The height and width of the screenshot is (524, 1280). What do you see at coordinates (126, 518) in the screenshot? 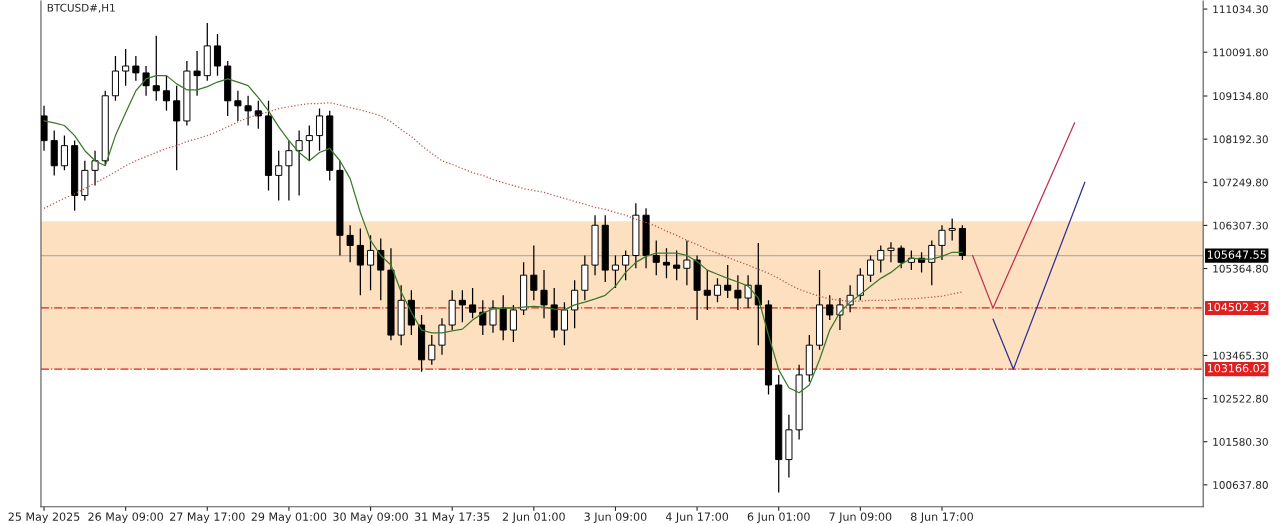
I see `x-tick-label: 26 May 09:00` at bounding box center [126, 518].